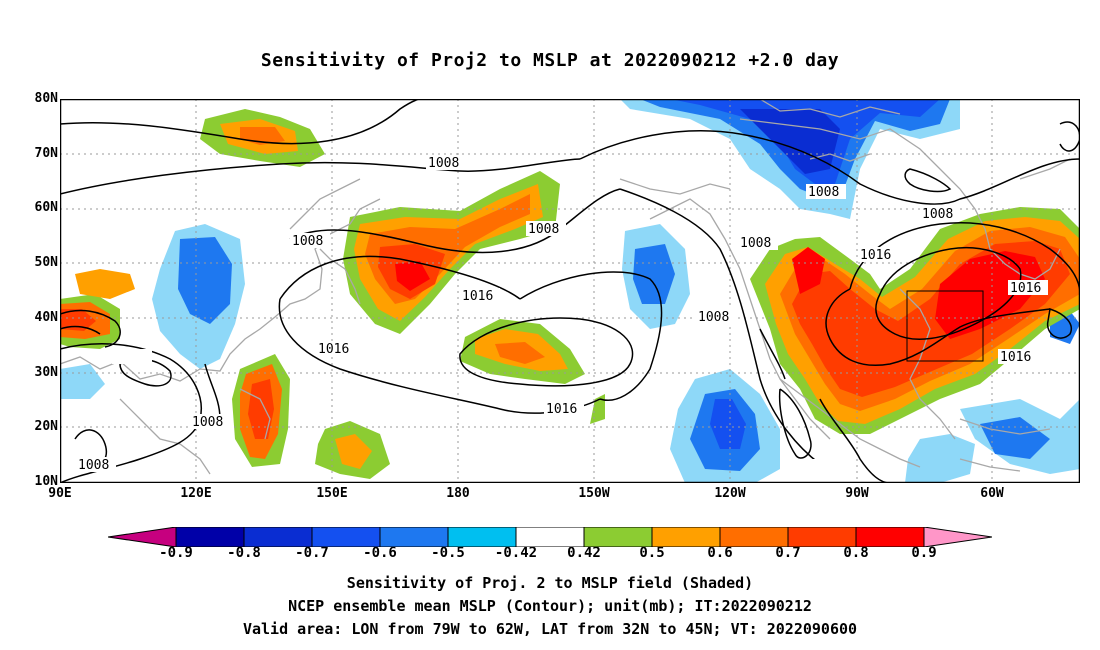 The height and width of the screenshot is (650, 1100). I want to click on colorbar-label: 0.8, so click(856, 553).